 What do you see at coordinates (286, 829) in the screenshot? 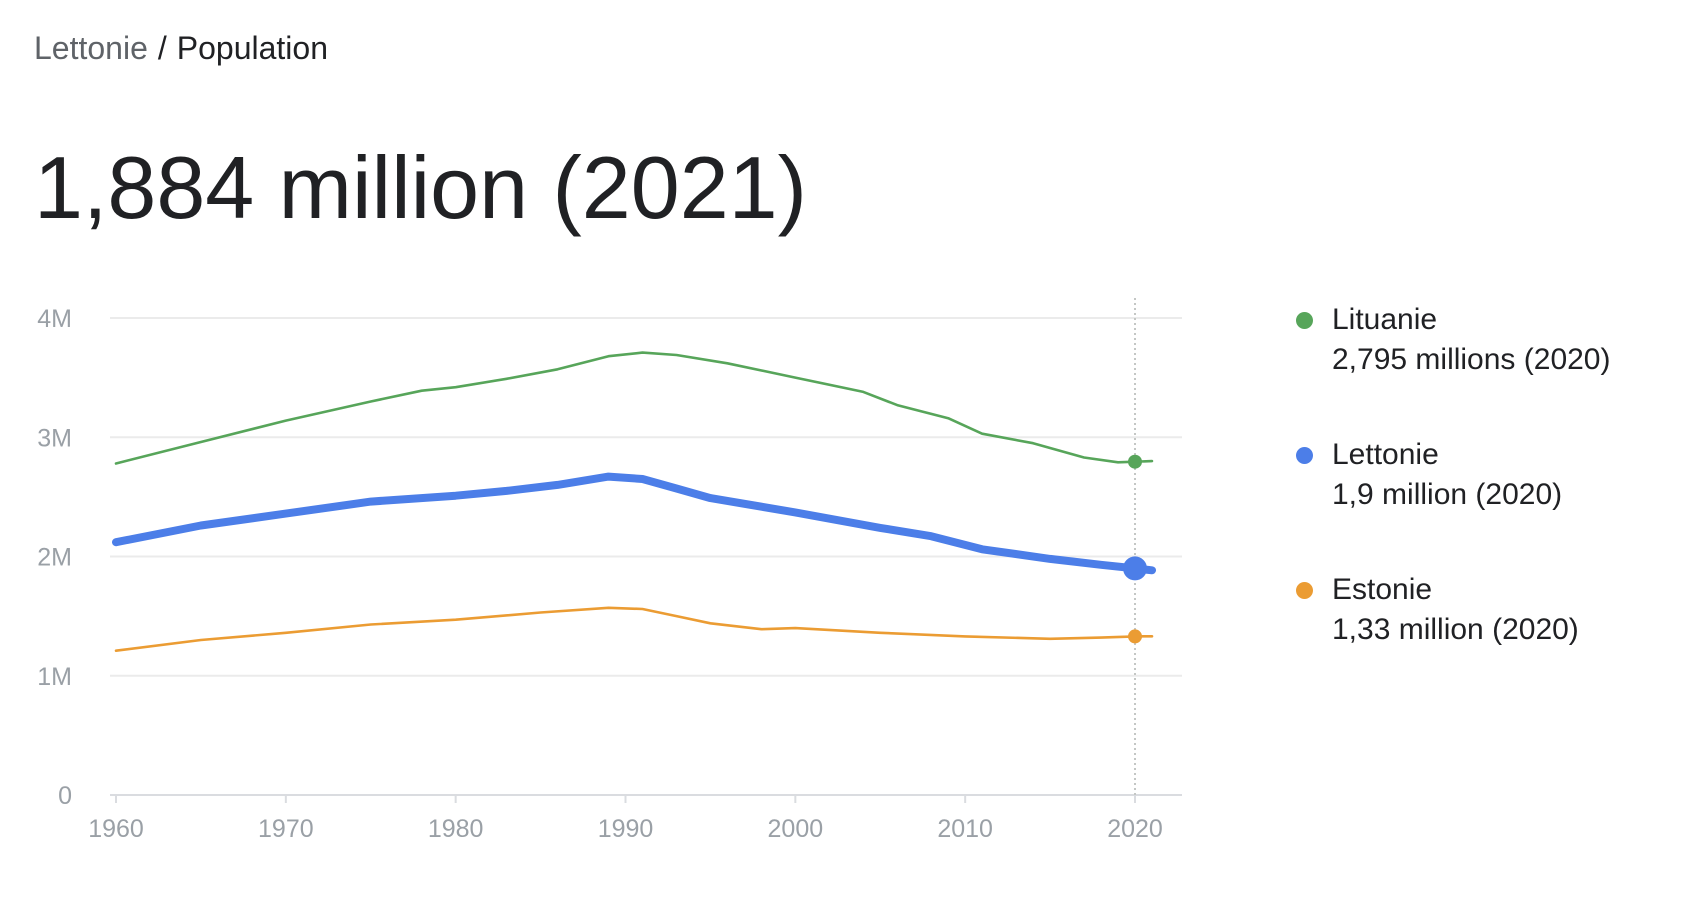
I see `x-tick-label-1970: 1970` at bounding box center [286, 829].